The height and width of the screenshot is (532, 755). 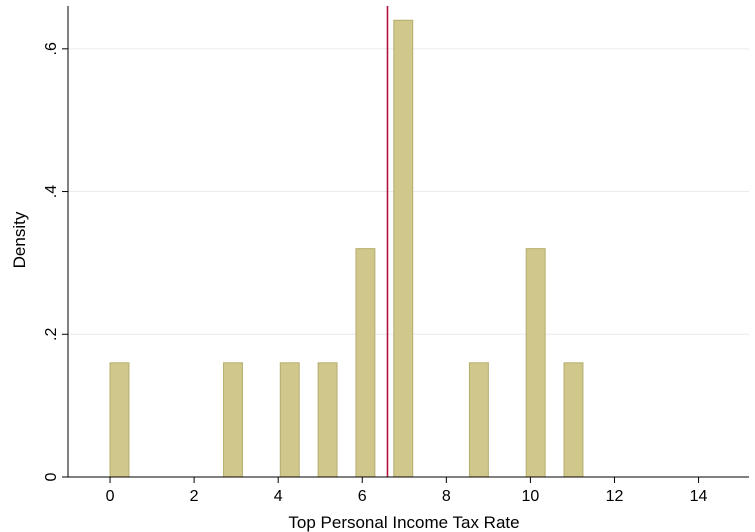 What do you see at coordinates (194, 496) in the screenshot?
I see `x-tick-label-1: 2` at bounding box center [194, 496].